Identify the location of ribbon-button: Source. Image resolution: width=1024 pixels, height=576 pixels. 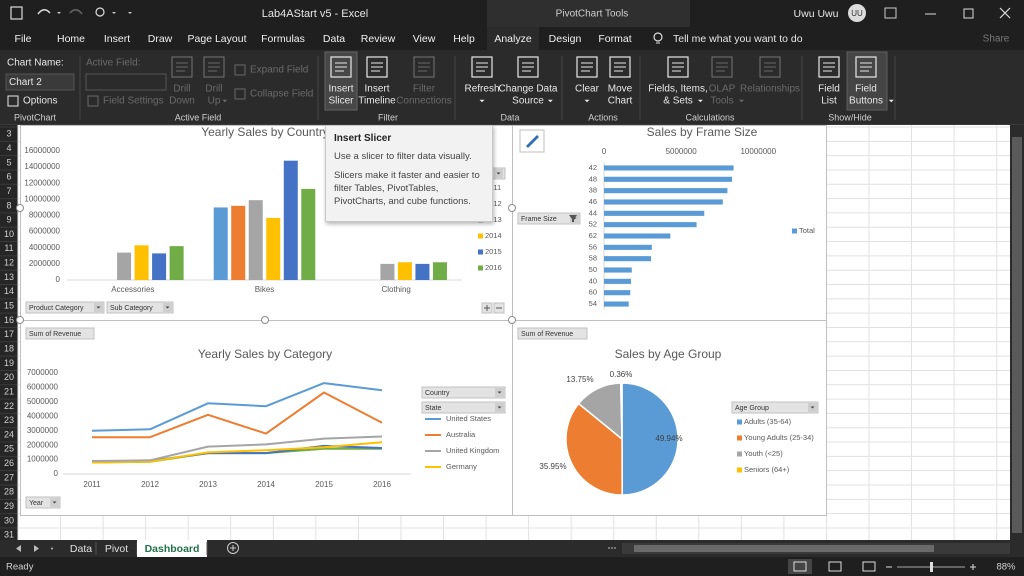
(528, 101).